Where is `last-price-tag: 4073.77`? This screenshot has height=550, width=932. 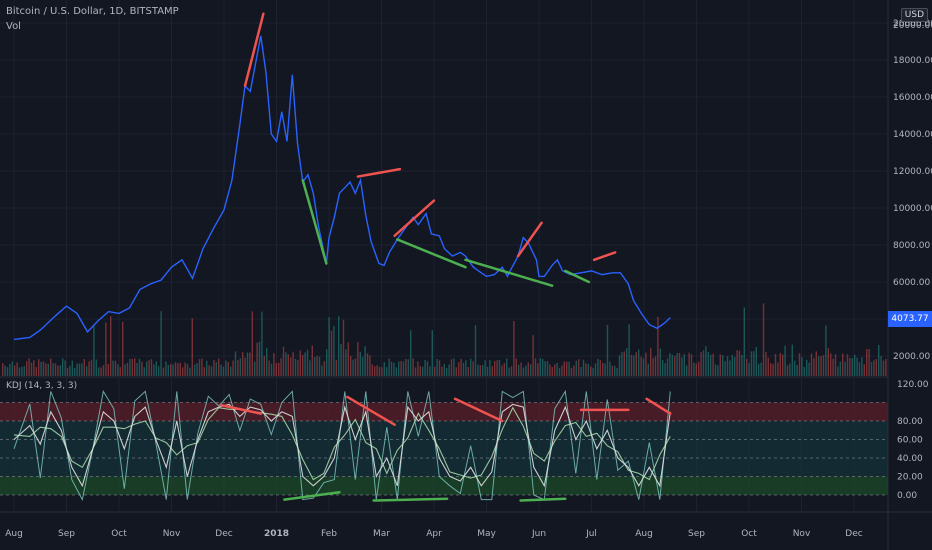
last-price-tag: 4073.77 is located at coordinates (910, 319).